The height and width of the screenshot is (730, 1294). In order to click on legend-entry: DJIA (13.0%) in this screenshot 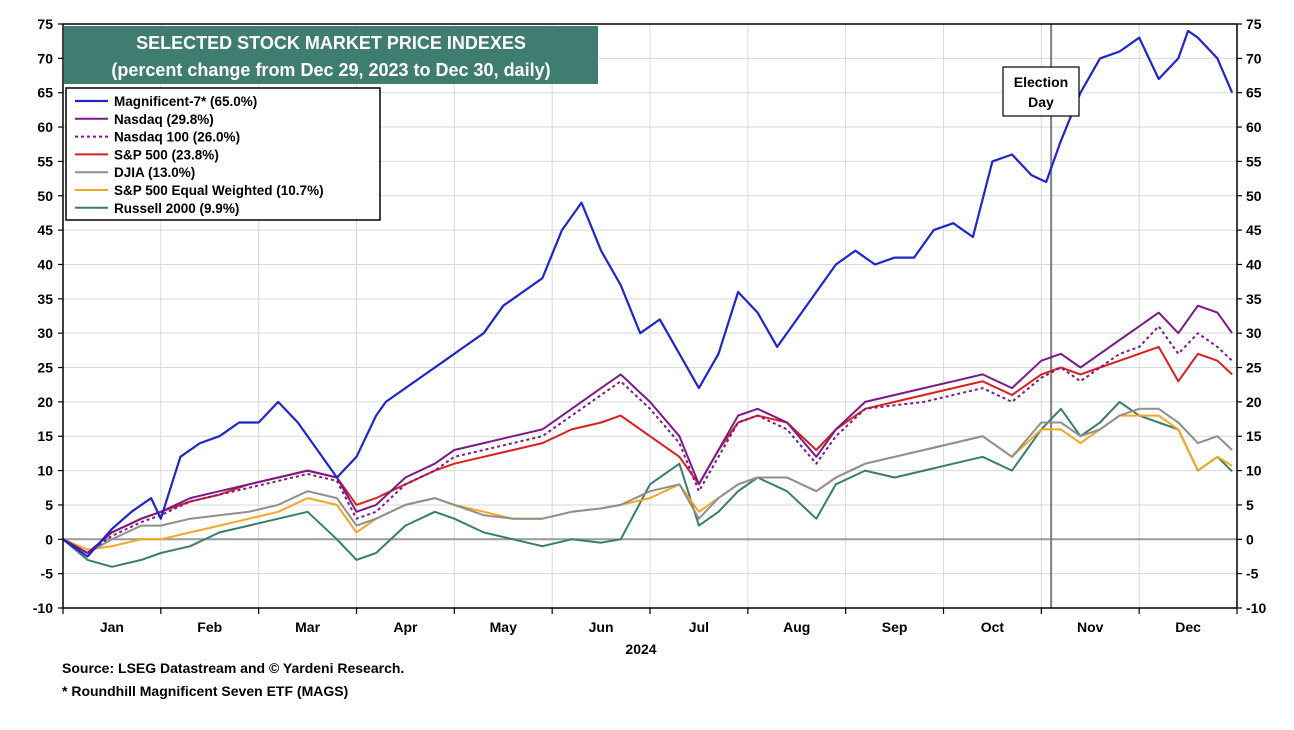, I will do `click(154, 172)`.